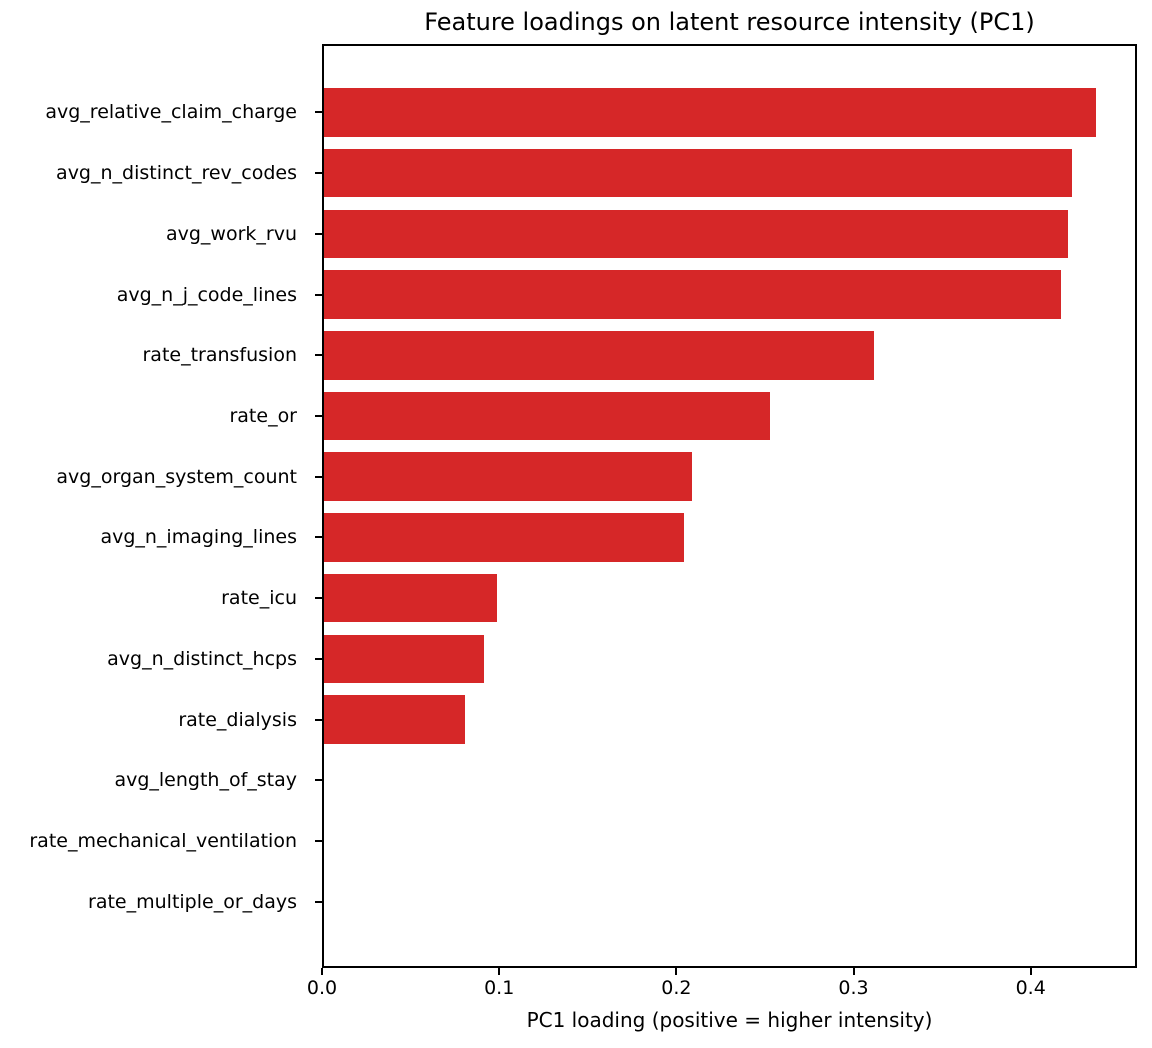  Describe the element at coordinates (692, 294) in the screenshot. I see `bar-avg_n_j_code_lines` at that location.